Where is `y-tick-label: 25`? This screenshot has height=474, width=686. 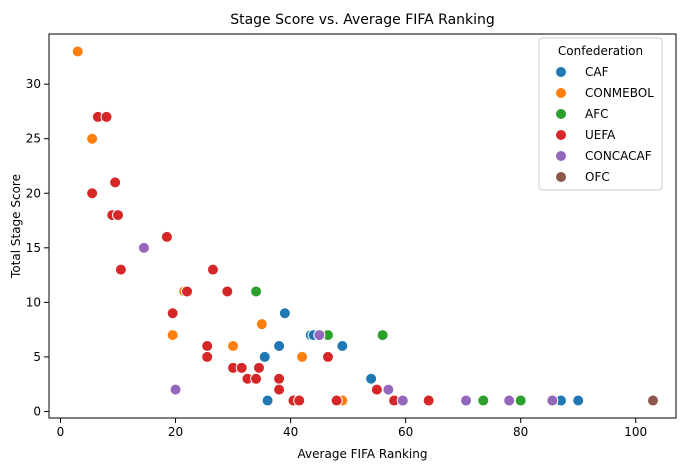 y-tick-label: 25 is located at coordinates (33, 139).